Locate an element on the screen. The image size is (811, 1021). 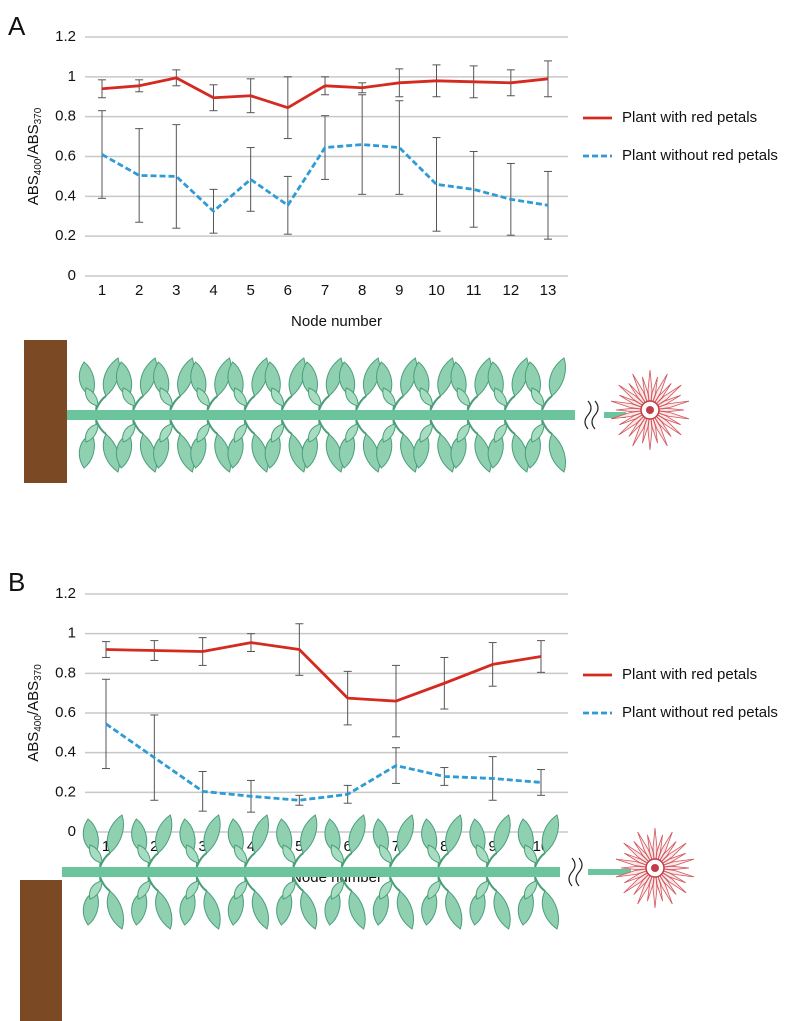
x-tick-label: 4 is located at coordinates (213, 290).